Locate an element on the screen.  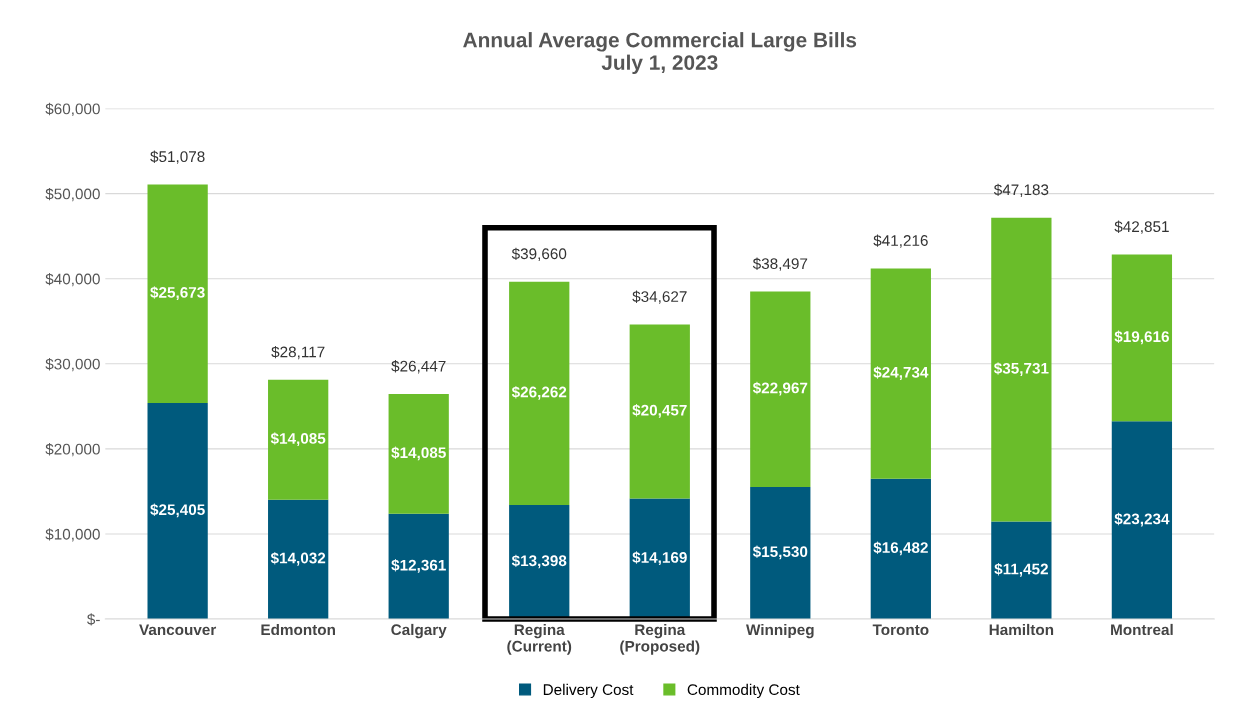
data-label: $19,616 is located at coordinates (1141, 337).